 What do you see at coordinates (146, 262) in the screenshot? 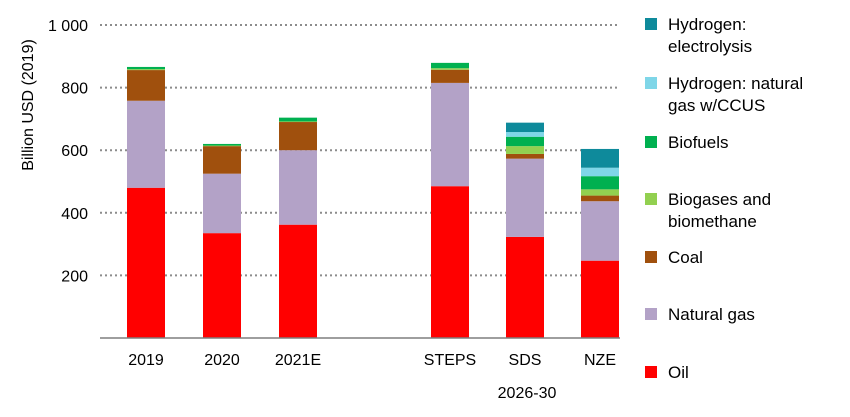
I see `bar-segment-2019-oil` at bounding box center [146, 262].